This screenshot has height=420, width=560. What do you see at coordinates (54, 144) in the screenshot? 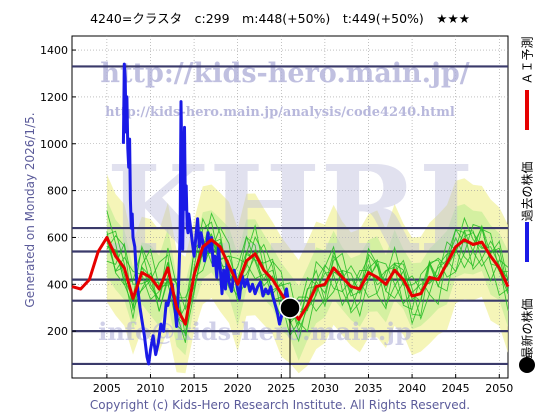
I see `y-tick-label: 1000` at bounding box center [54, 144].